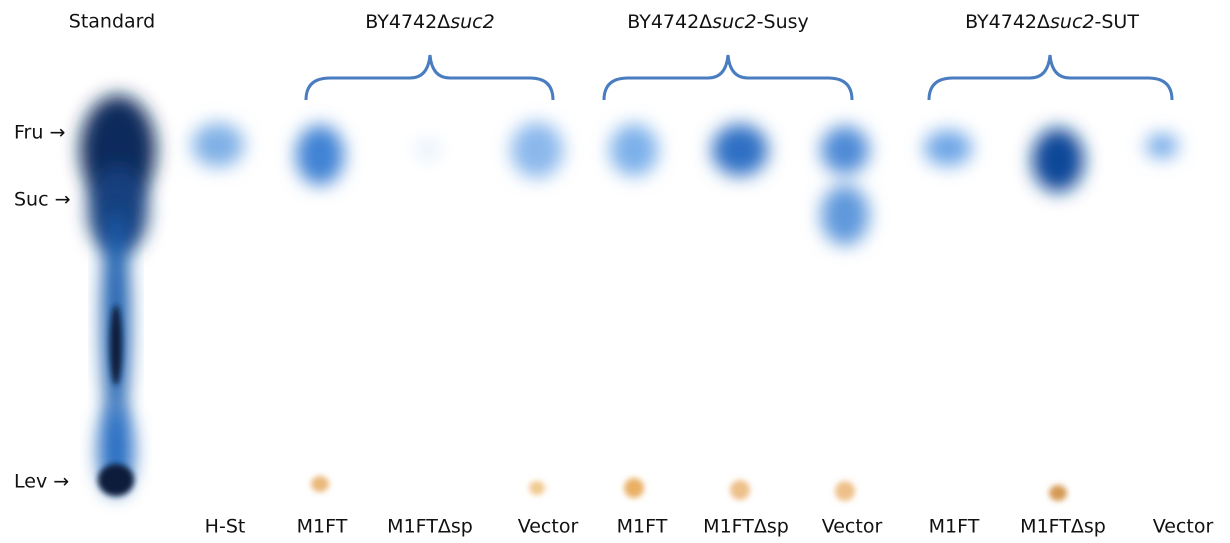 Image resolution: width=1230 pixels, height=543 pixels. Describe the element at coordinates (1117, 22) in the screenshot. I see `group-label-part: -SUT` at that location.